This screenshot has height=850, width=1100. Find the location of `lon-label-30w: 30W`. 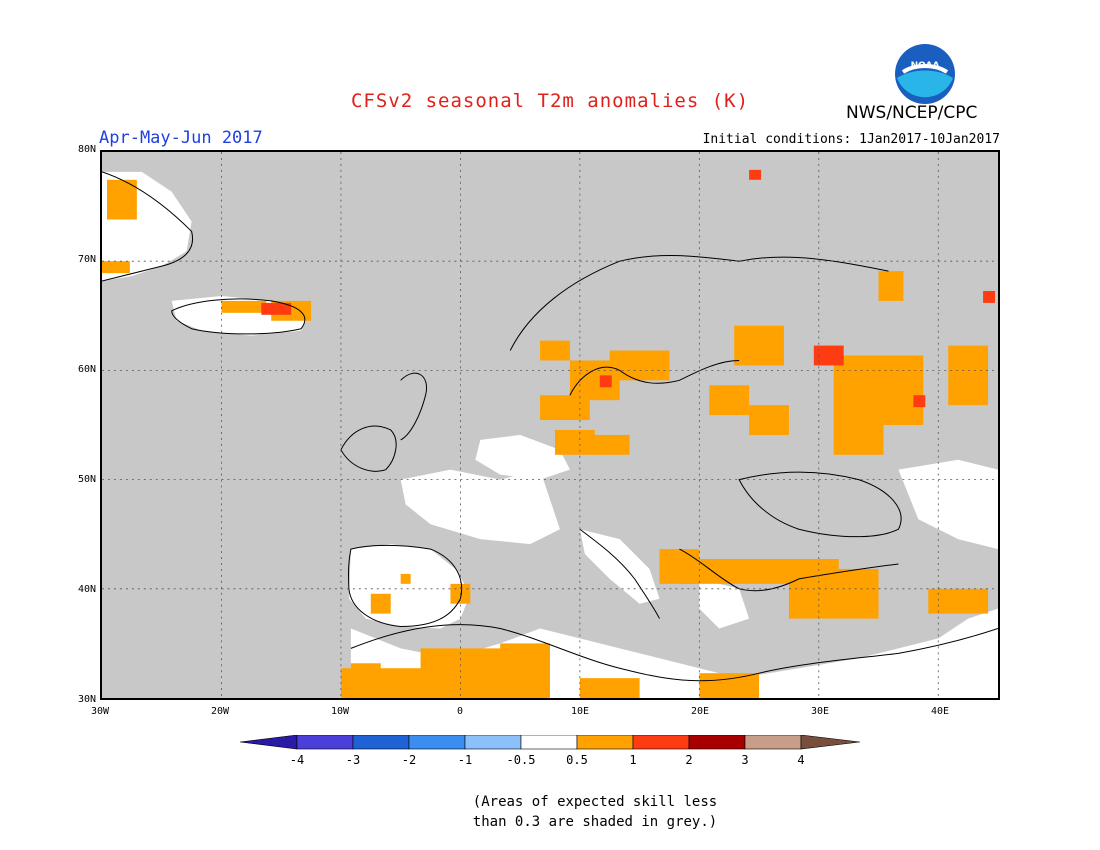

lon-label-30w: 30W is located at coordinates (100, 711).